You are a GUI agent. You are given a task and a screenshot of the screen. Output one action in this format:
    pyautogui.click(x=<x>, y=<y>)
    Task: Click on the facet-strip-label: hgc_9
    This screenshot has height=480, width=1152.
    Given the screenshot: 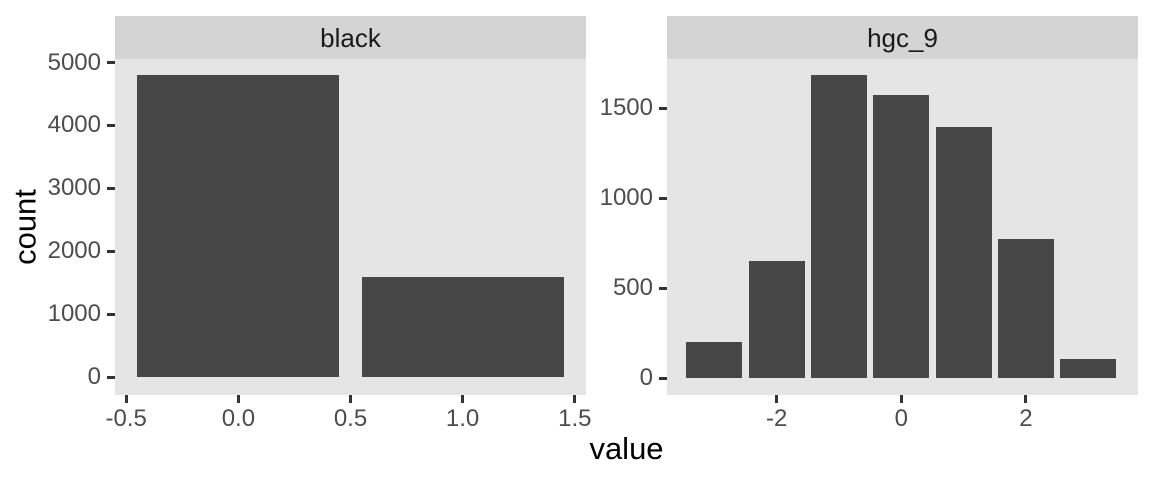 What is the action you would take?
    pyautogui.click(x=902, y=37)
    